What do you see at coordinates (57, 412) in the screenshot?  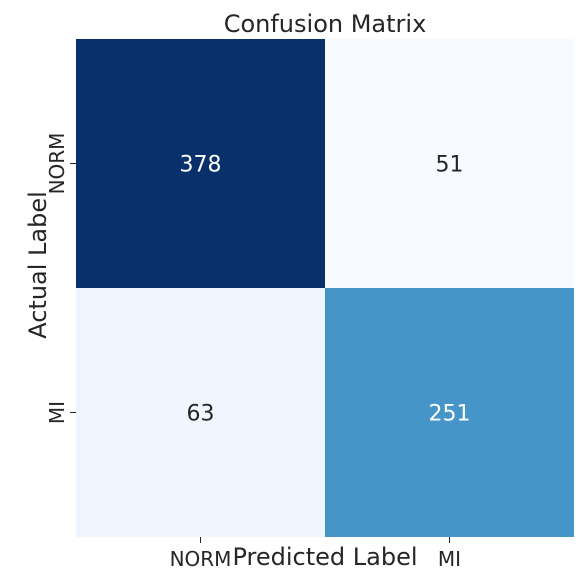 I see `y-tick-label-1: MI` at bounding box center [57, 412].